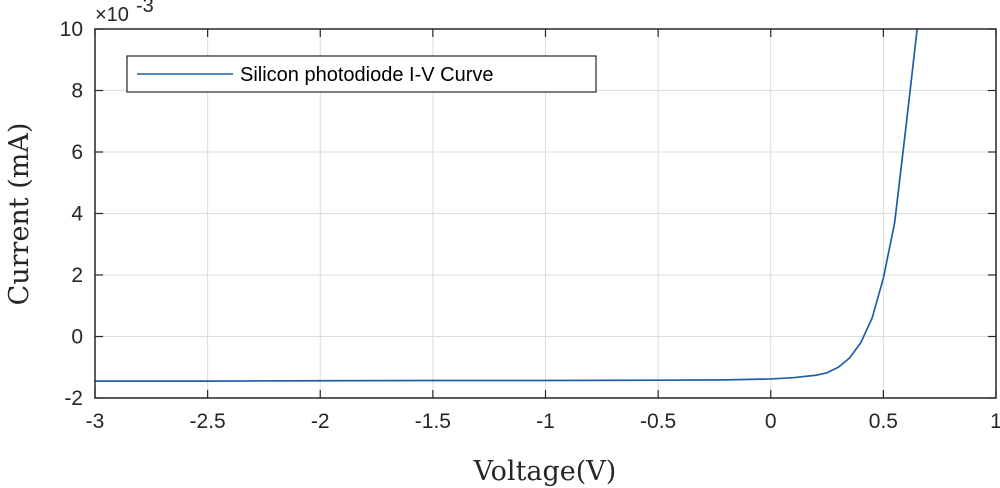 The image size is (1000, 488). I want to click on y-exponent-power: -3, so click(145, 8).